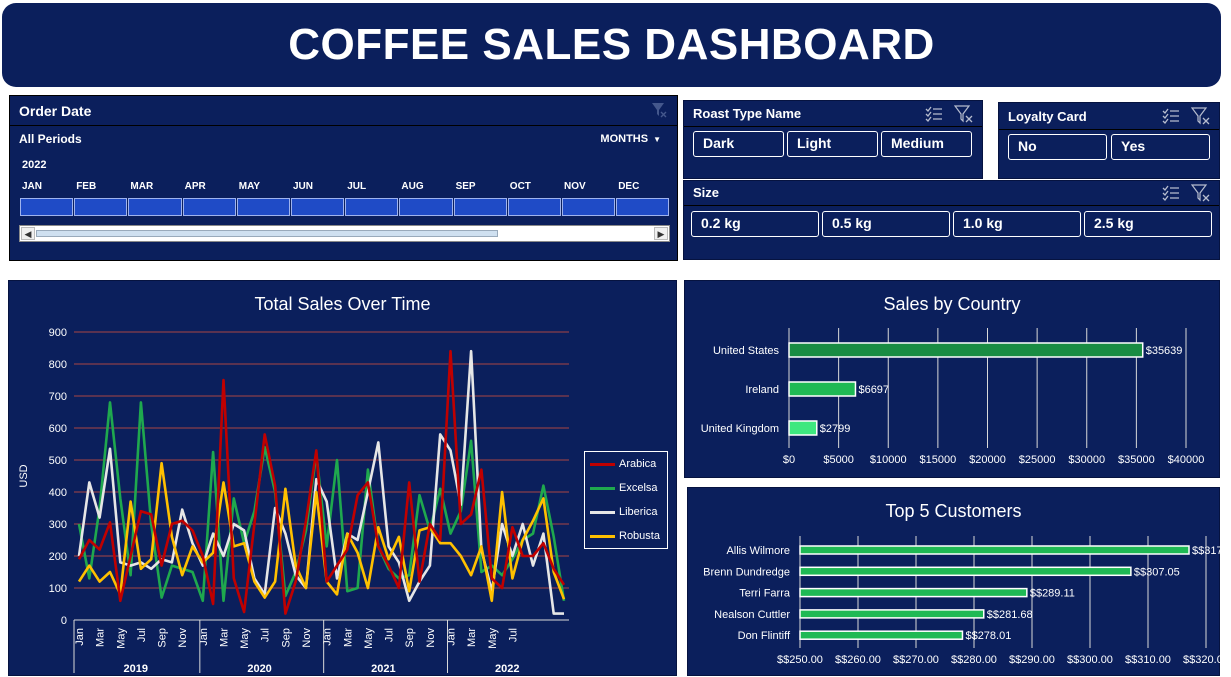 Image resolution: width=1231 pixels, height=677 pixels. What do you see at coordinates (267, 233) in the screenshot?
I see `timeline-scroll-thumb` at bounding box center [267, 233].